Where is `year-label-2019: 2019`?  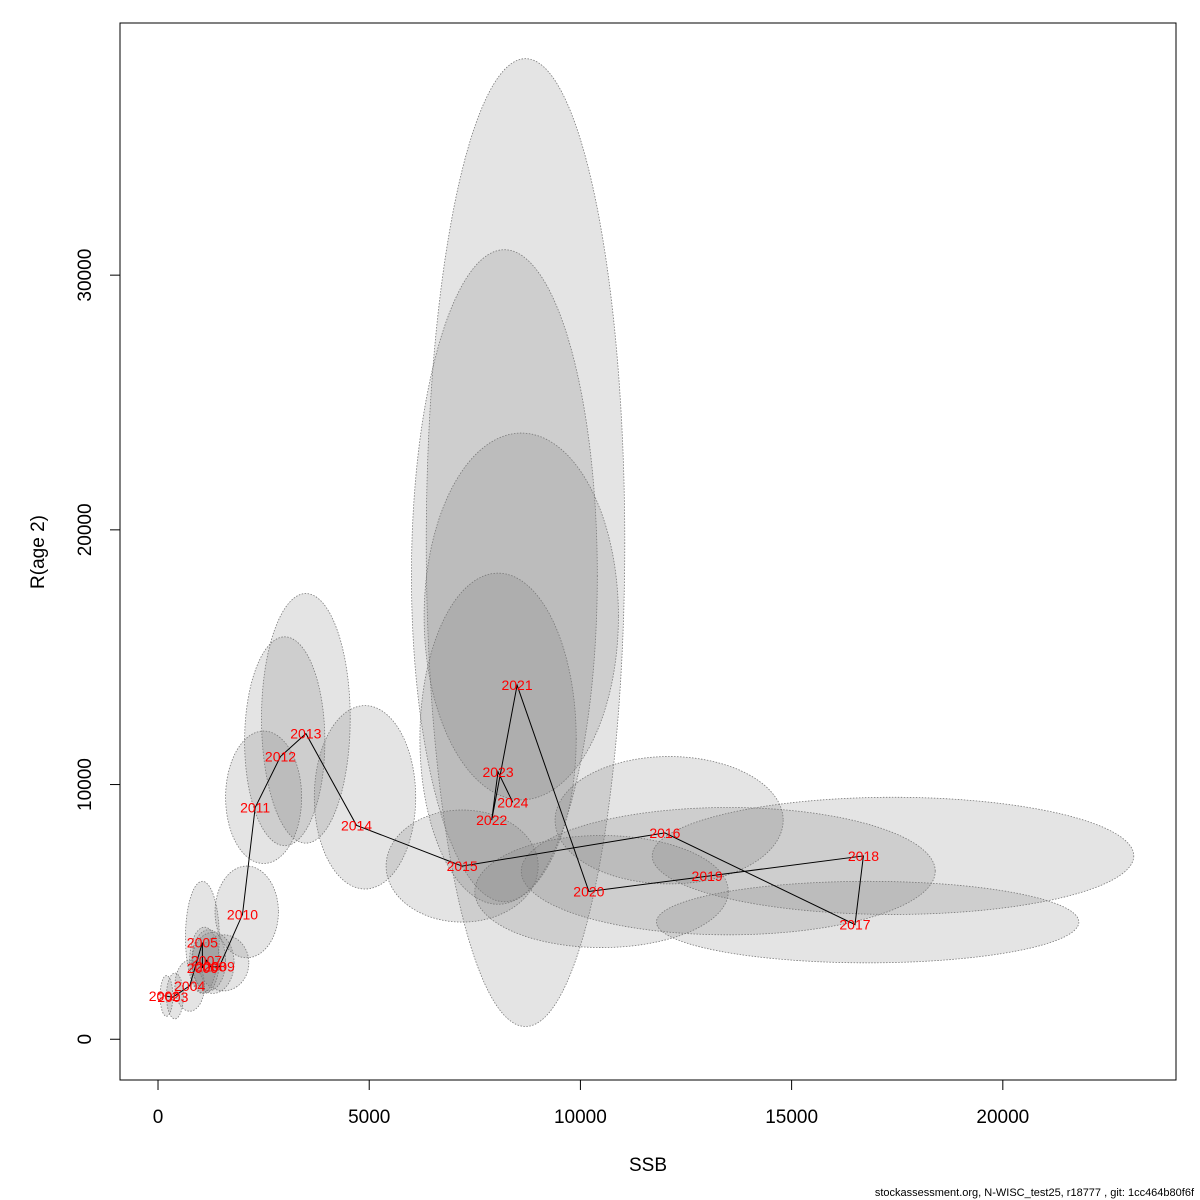 year-label-2019: 2019 is located at coordinates (707, 876).